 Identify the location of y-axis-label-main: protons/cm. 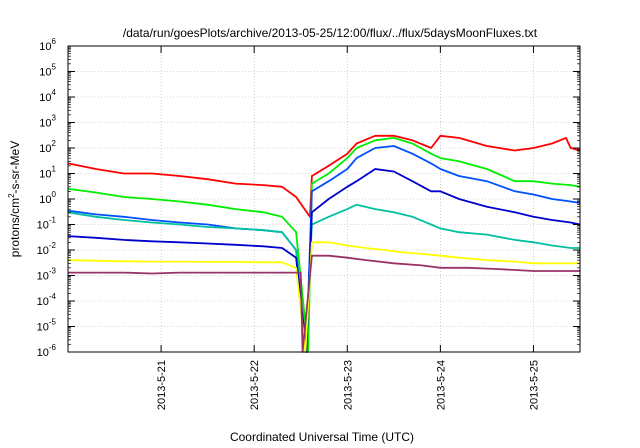
(15, 227).